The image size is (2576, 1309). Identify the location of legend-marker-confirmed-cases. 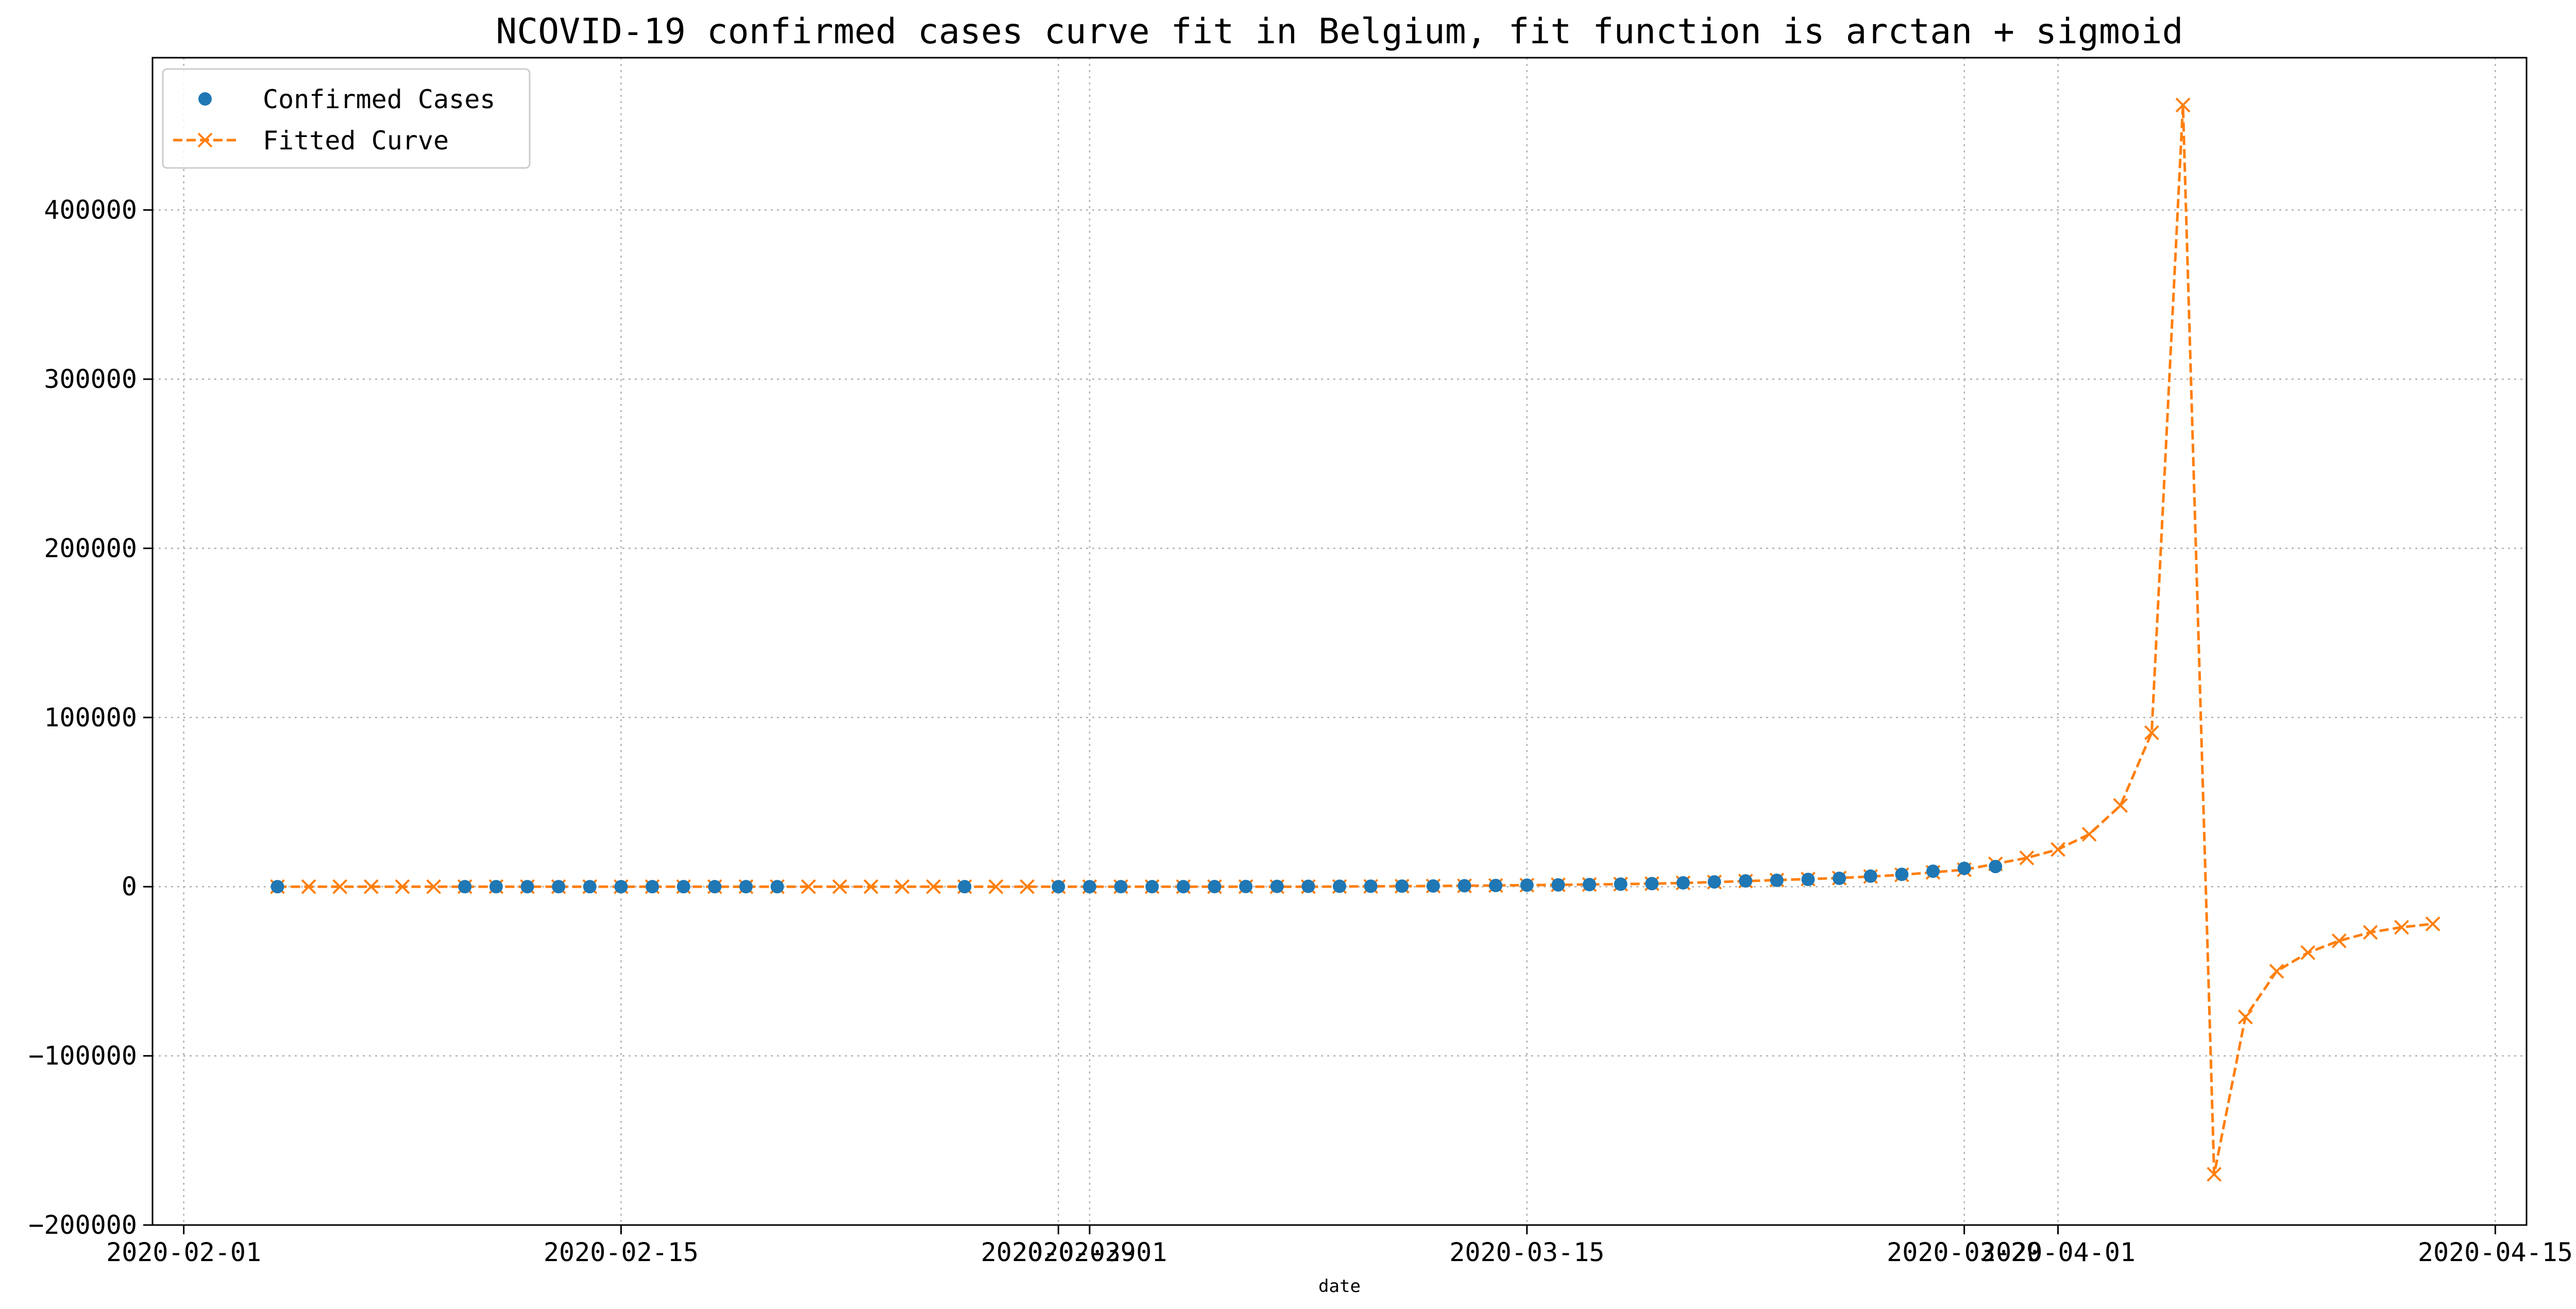
(205, 99).